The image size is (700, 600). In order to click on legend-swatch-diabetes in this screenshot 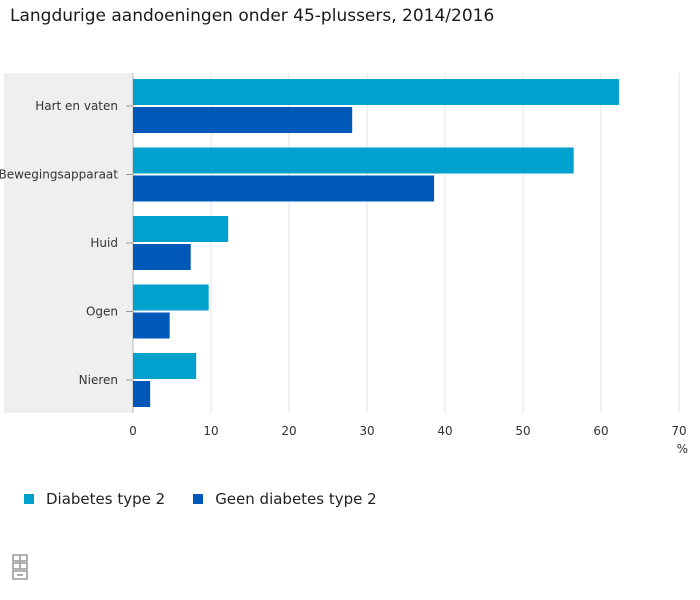, I will do `click(29, 499)`.